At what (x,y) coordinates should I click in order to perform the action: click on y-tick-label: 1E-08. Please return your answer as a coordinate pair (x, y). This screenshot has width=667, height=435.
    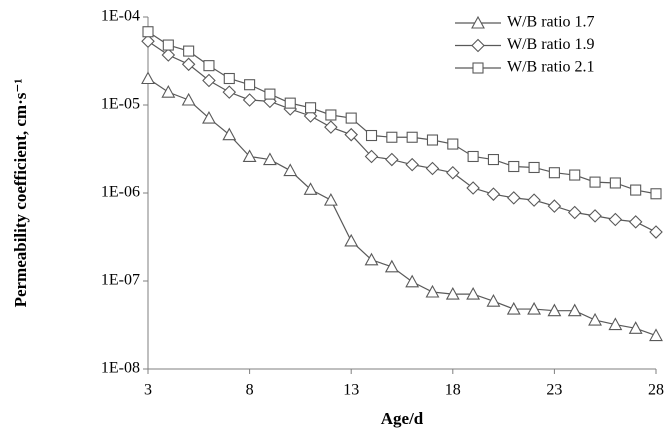
    Looking at the image, I should click on (120, 368).